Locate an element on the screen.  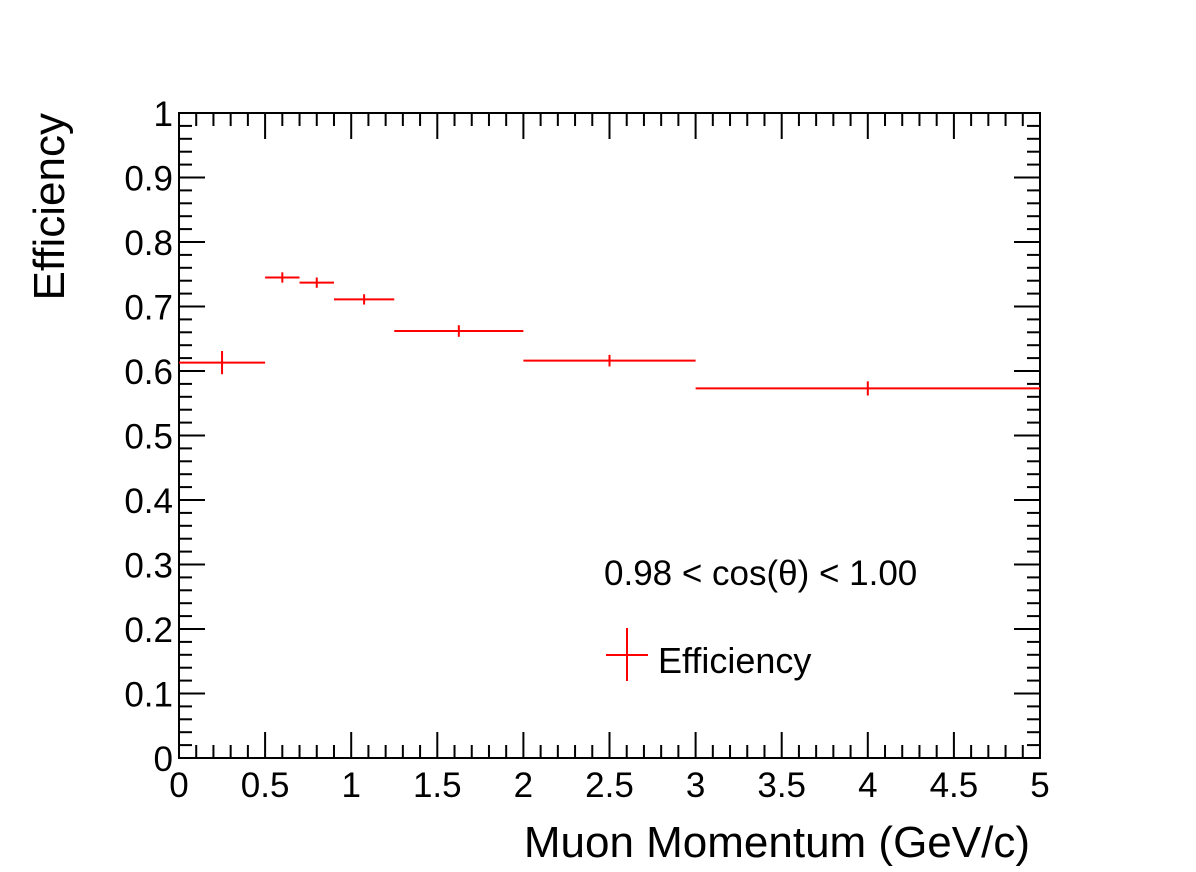
data-series-efficiency is located at coordinates (609, 334).